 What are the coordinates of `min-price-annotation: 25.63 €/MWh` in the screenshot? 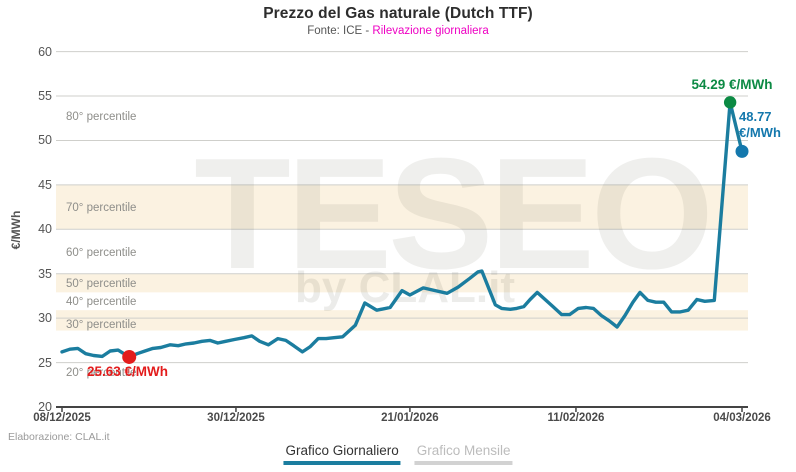 It's located at (128, 371).